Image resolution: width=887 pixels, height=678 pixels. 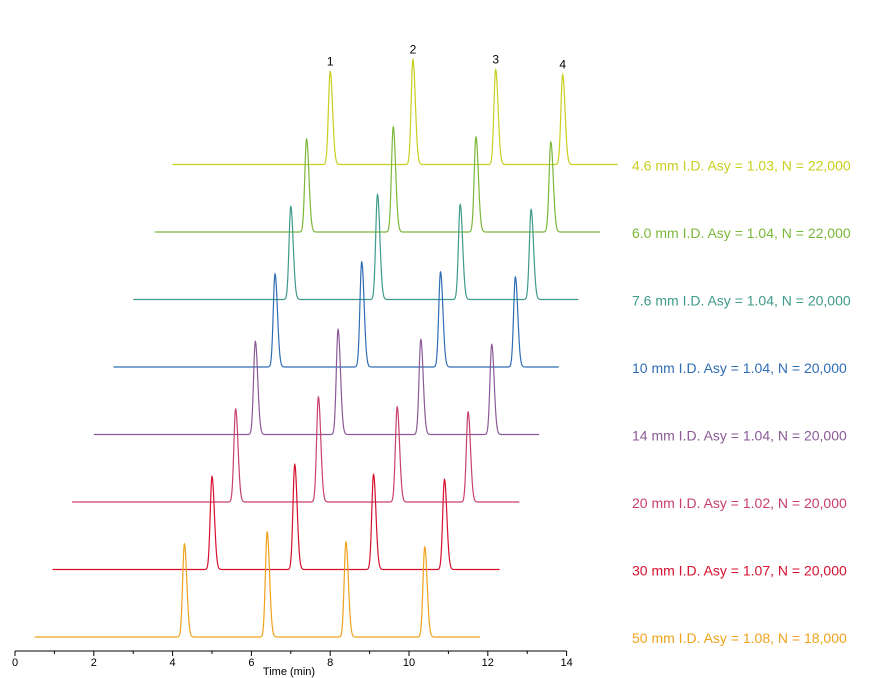 I want to click on x-tick-label: 14, so click(x=566, y=663).